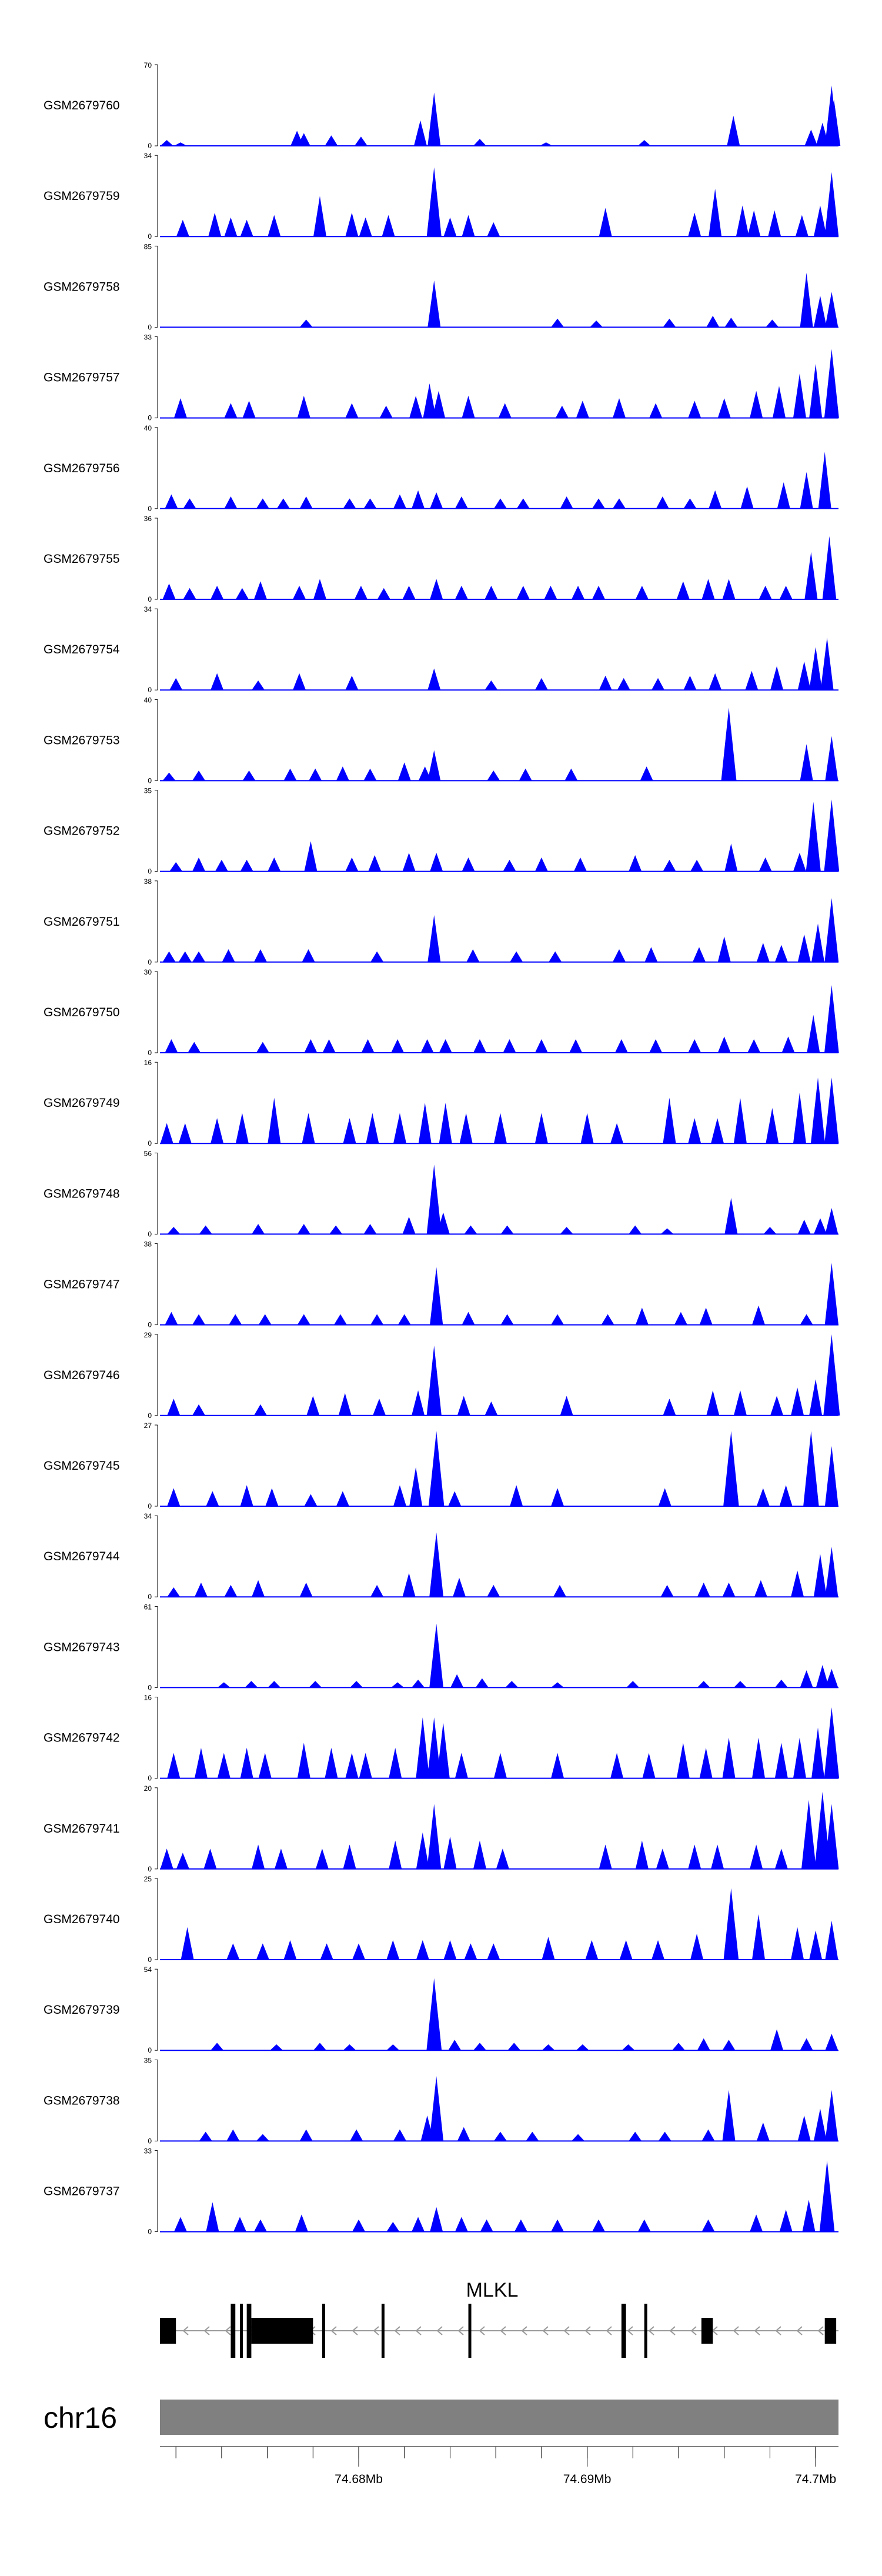 Image resolution: width=882 pixels, height=2576 pixels. I want to click on gene-name: MLKL, so click(492, 2290).